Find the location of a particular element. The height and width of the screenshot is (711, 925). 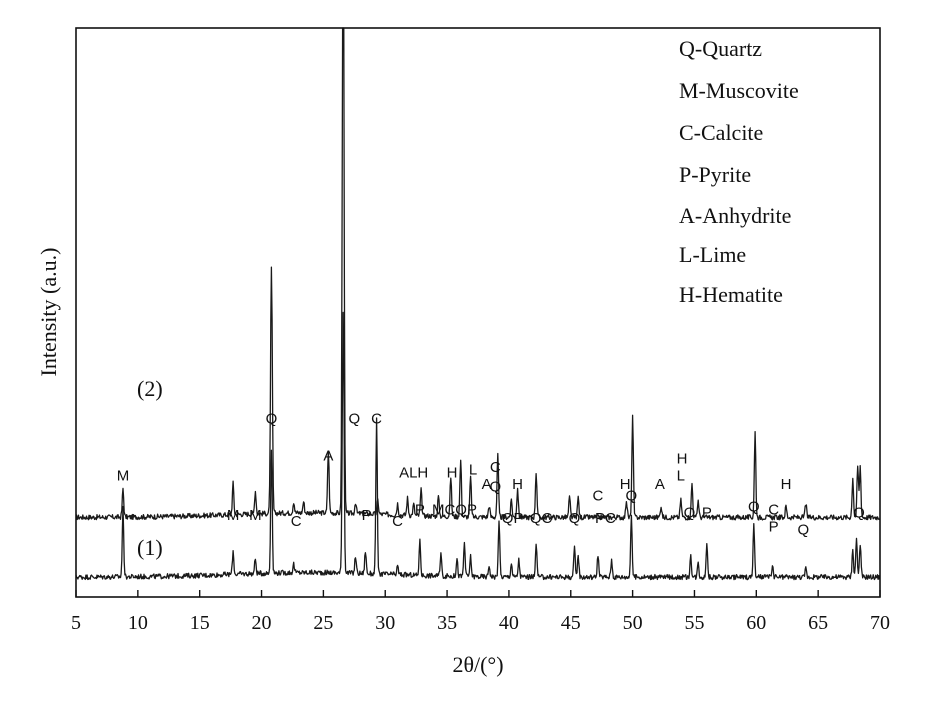

legend-entry-calcite: C-Calcite is located at coordinates (721, 132).